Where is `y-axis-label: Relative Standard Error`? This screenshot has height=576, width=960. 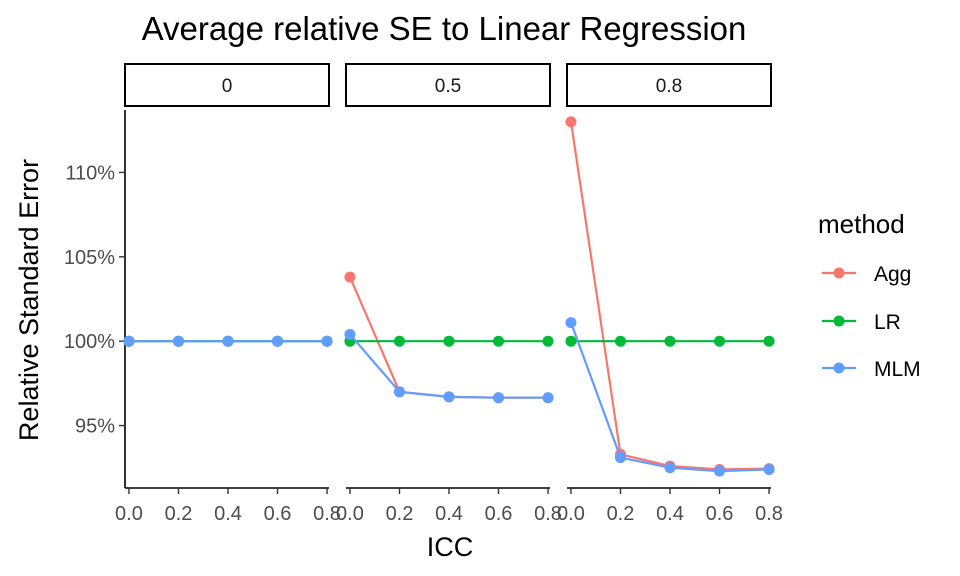
y-axis-label: Relative Standard Error is located at coordinates (29, 300).